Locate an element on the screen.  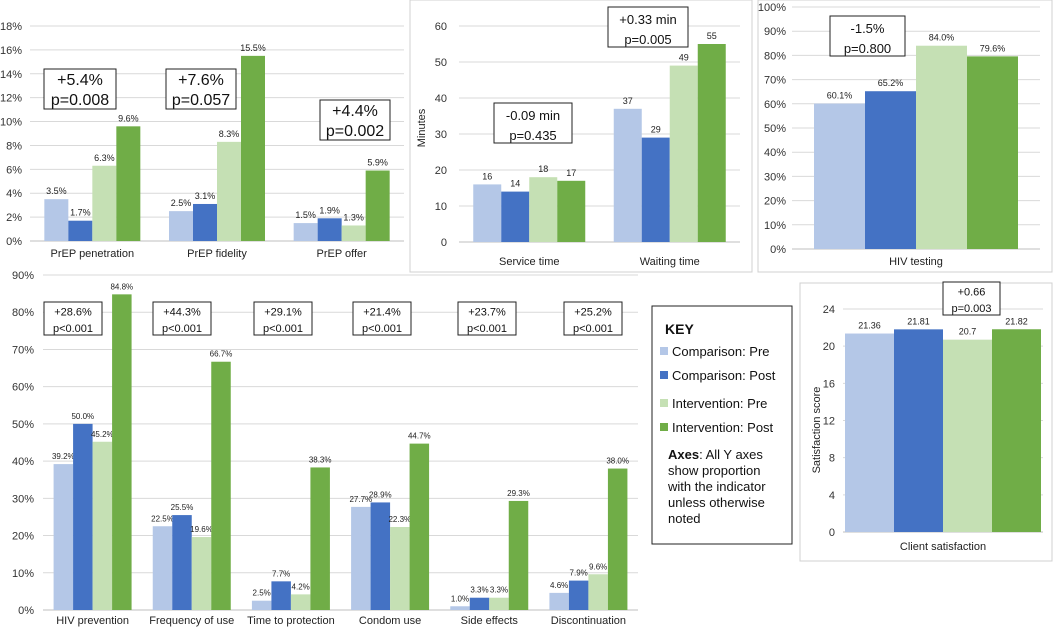
knowledge-data-label-side-effects-intervention-pre: 3.3% is located at coordinates (499, 590).